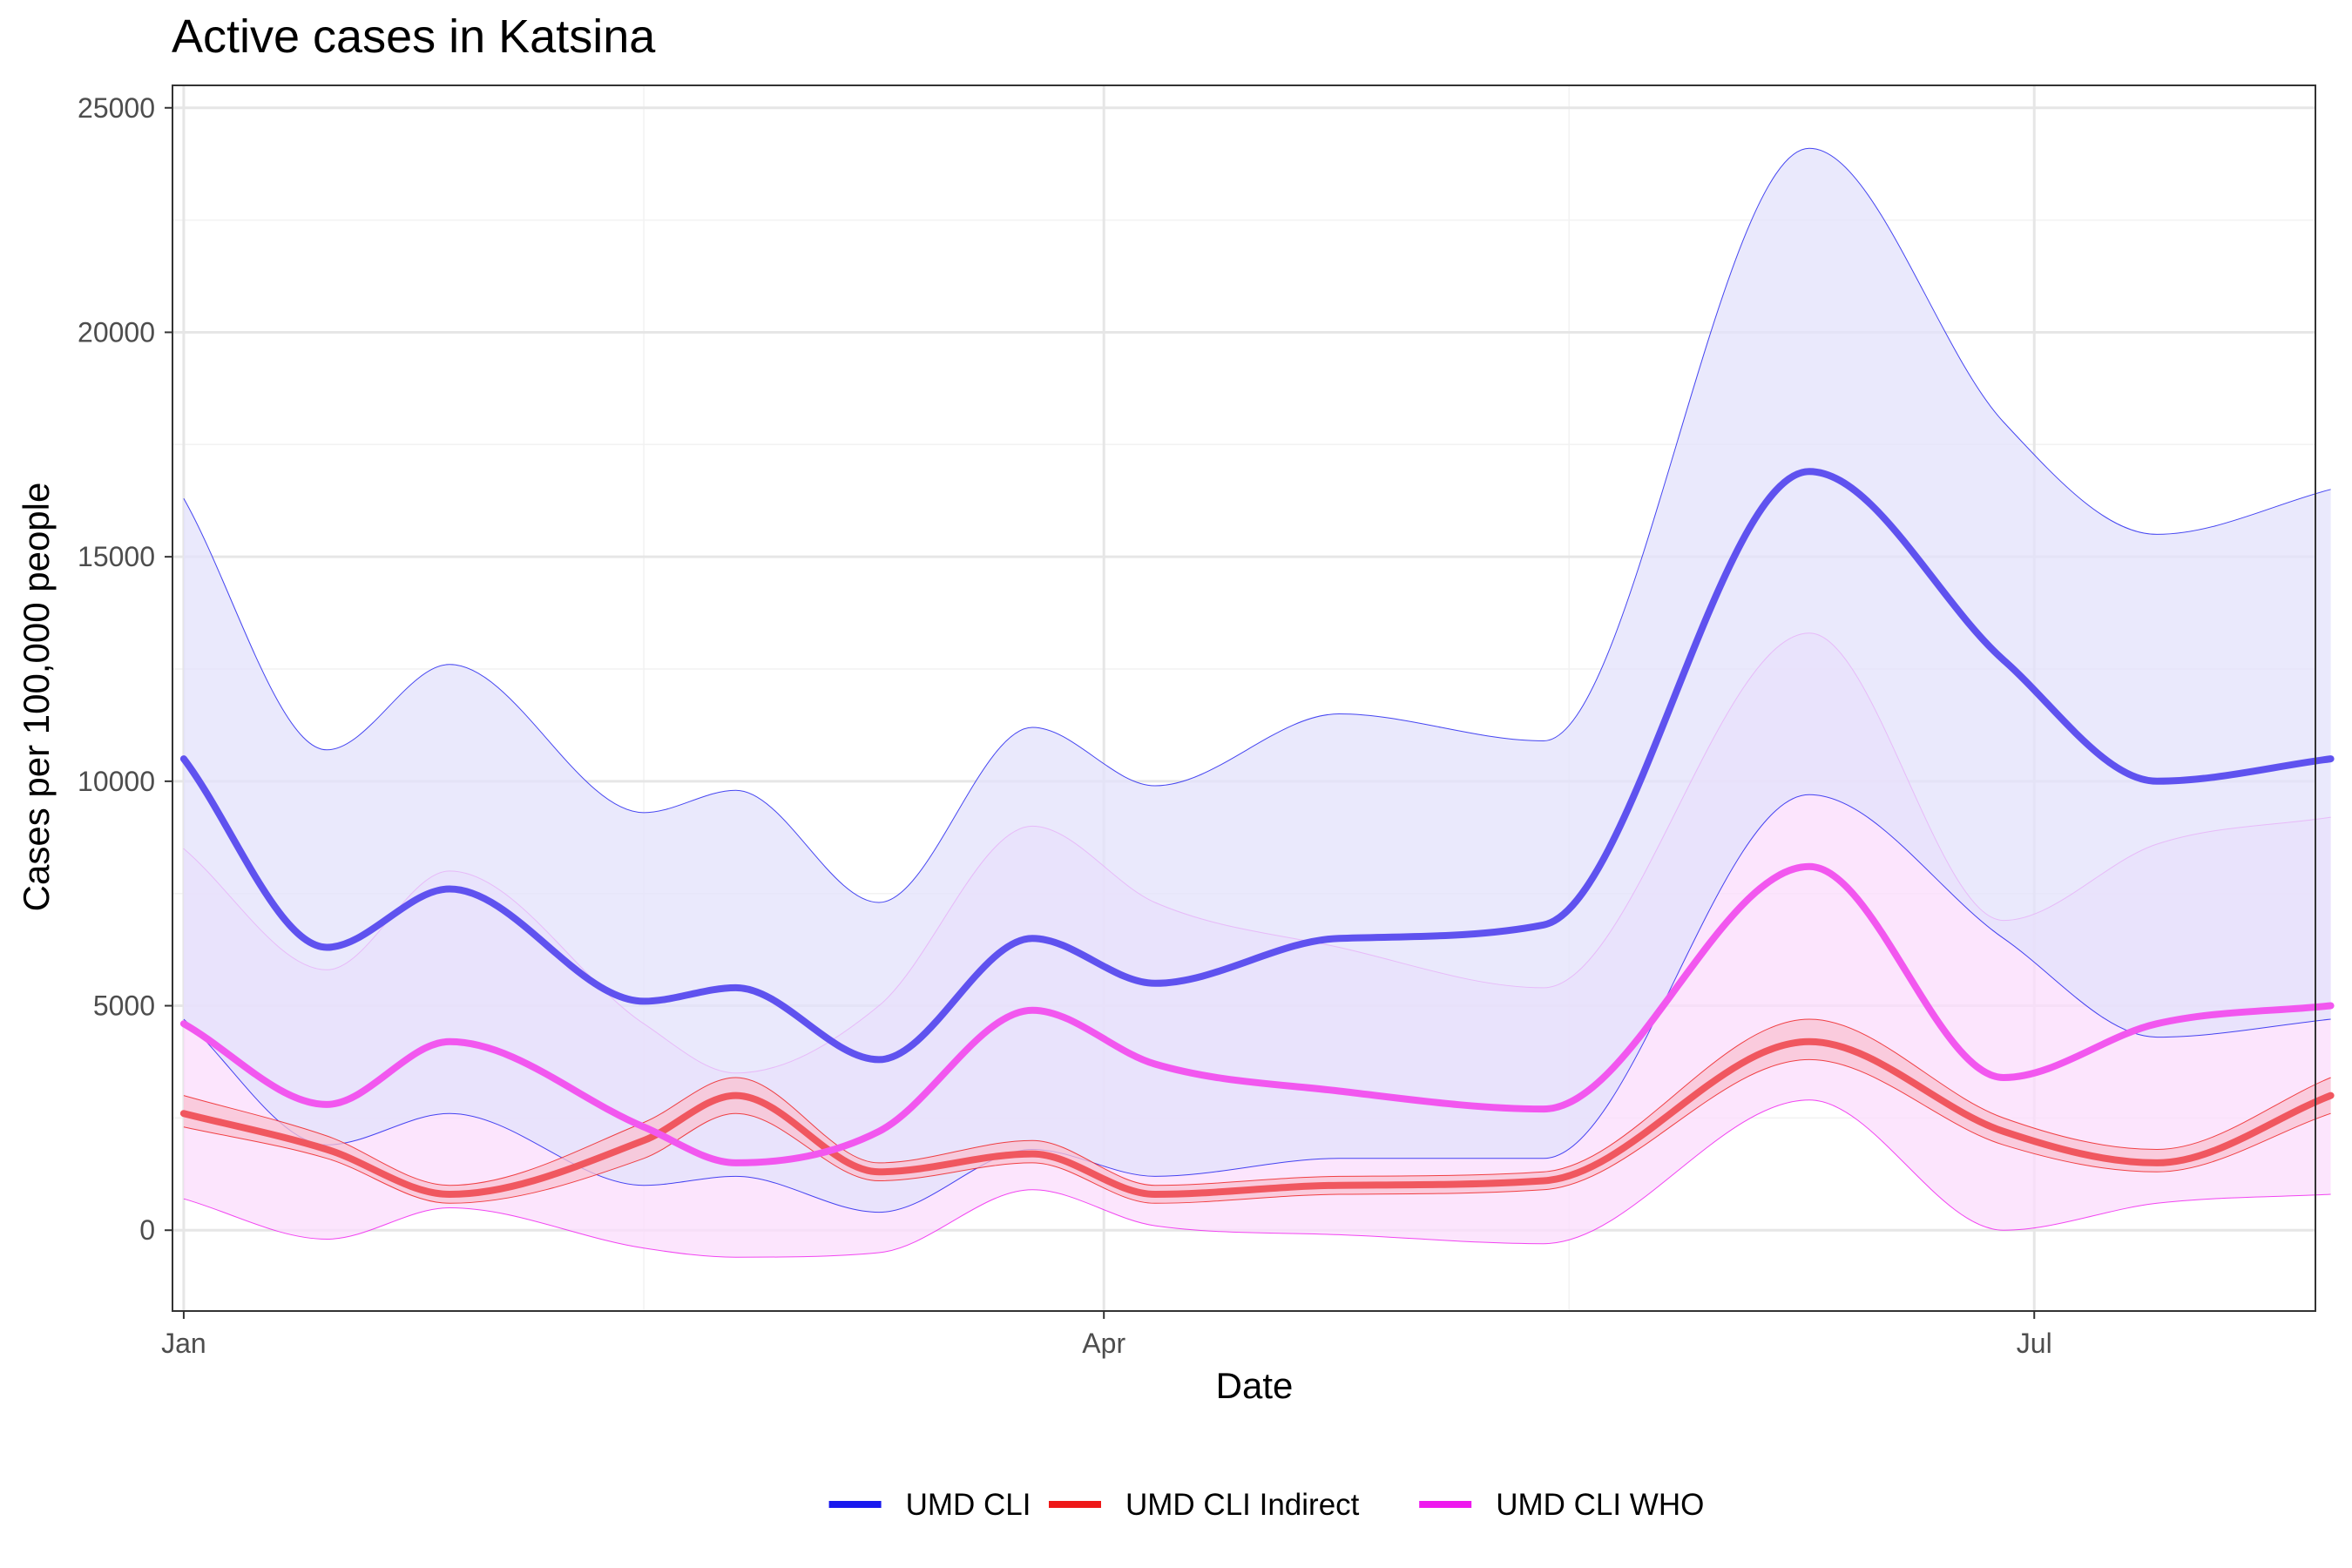 This screenshot has width=2352, height=1568. Describe the element at coordinates (124, 1006) in the screenshot. I see `y-tick-label: 5000` at that location.